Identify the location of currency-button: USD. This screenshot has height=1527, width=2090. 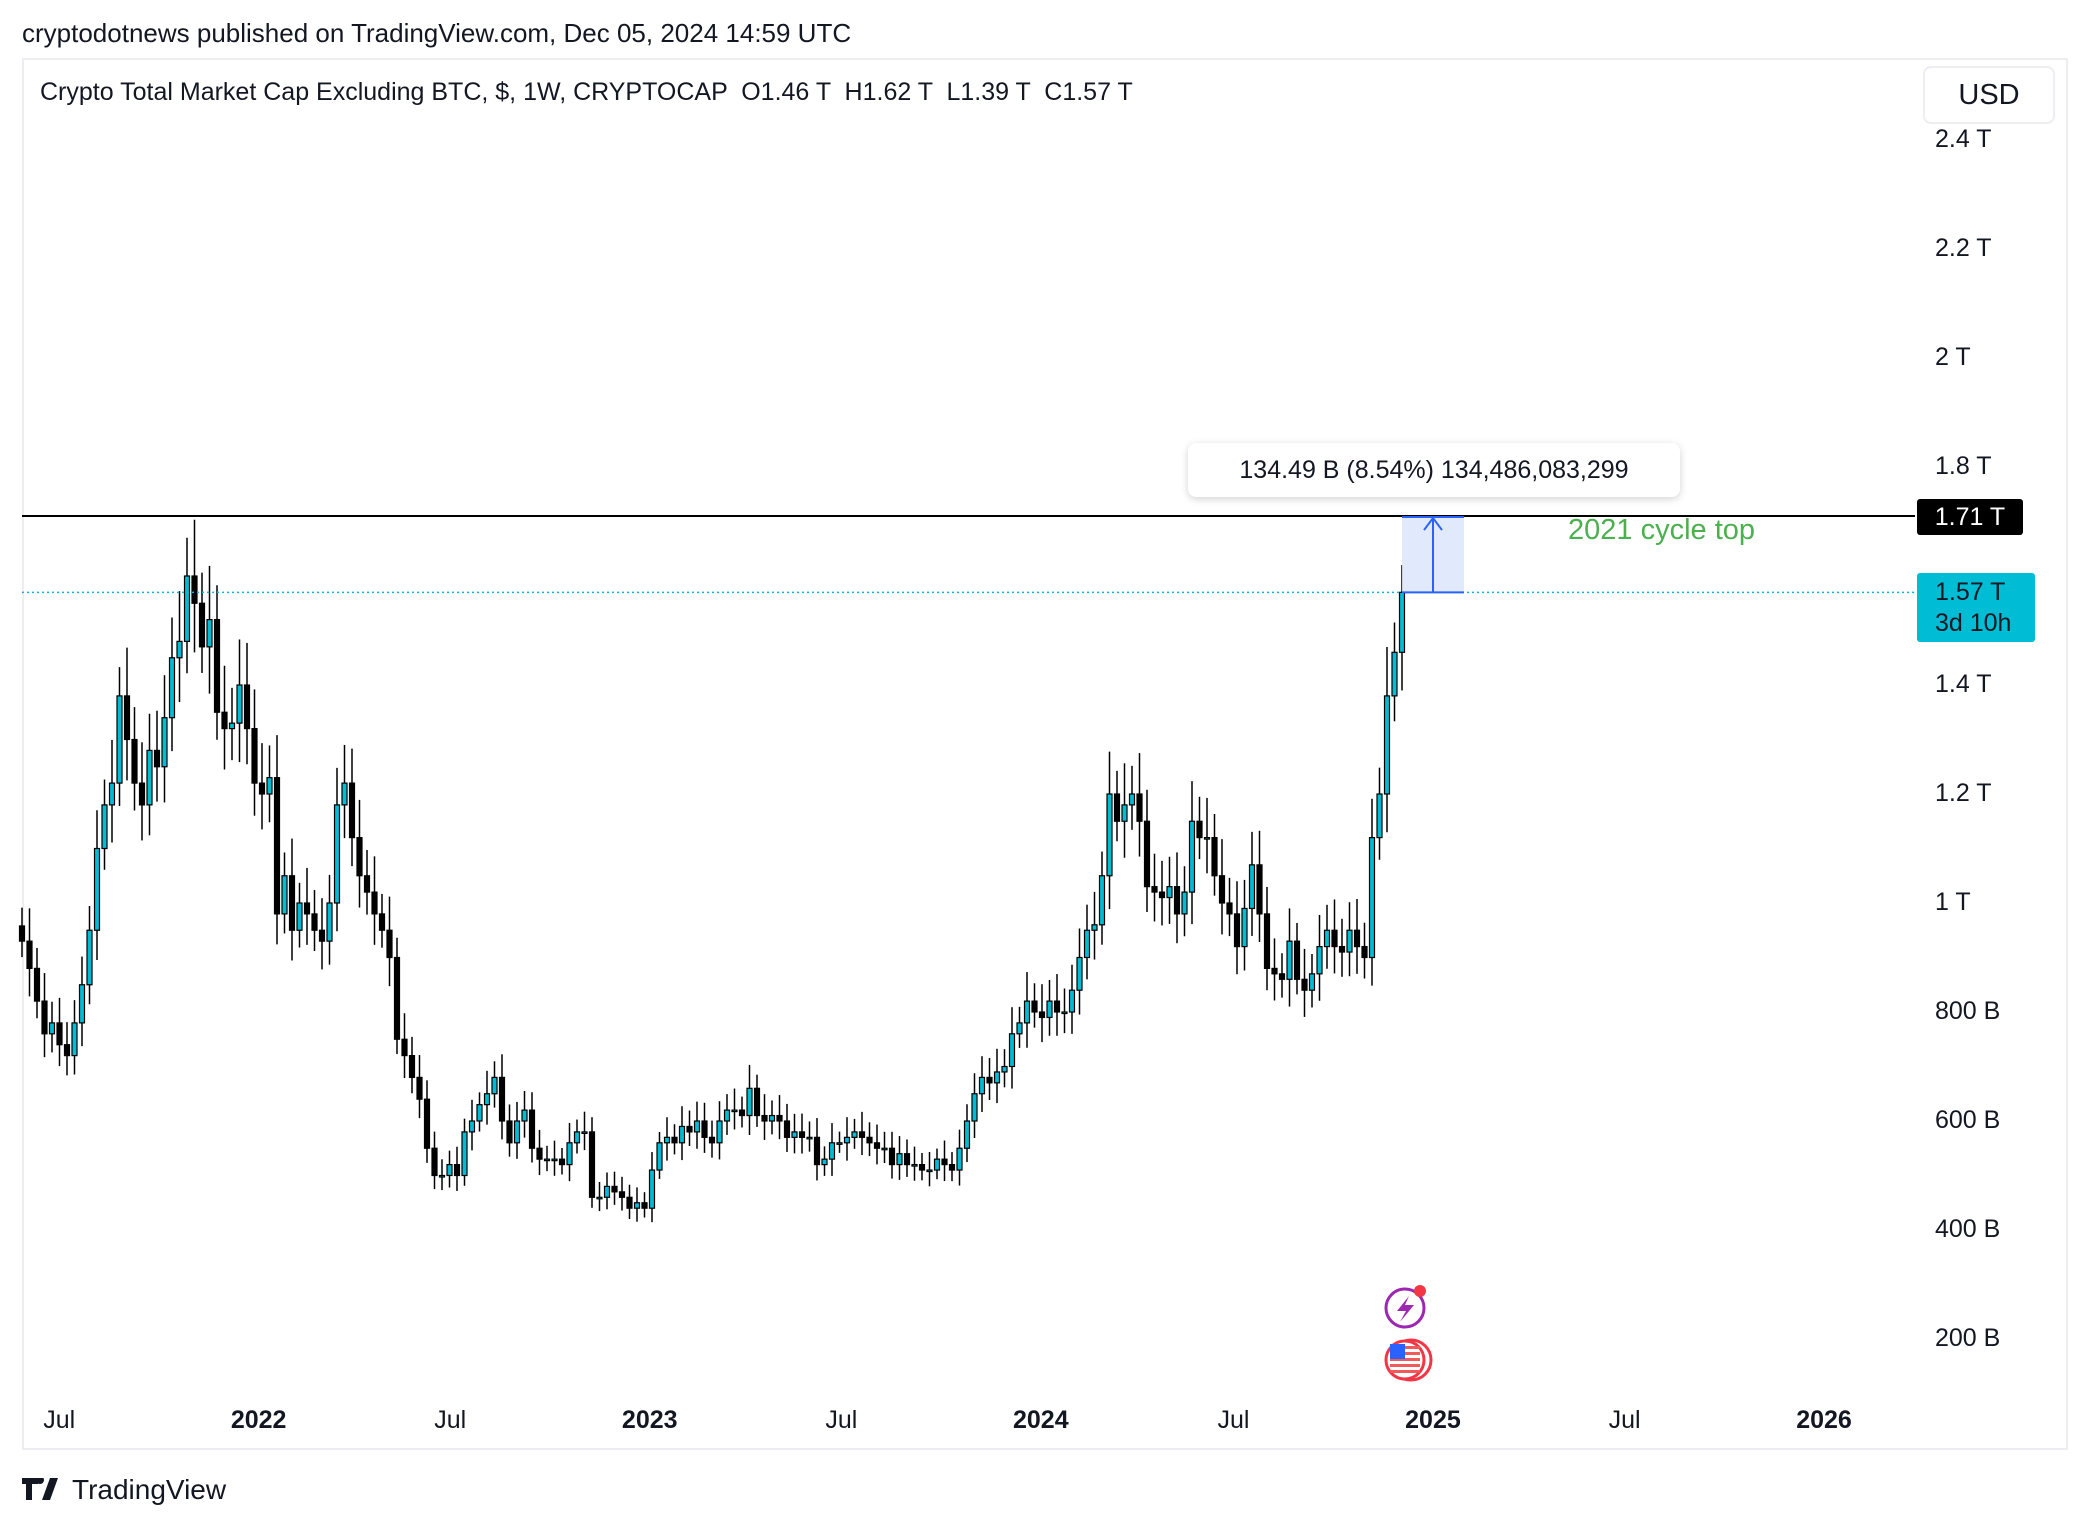
(1989, 95).